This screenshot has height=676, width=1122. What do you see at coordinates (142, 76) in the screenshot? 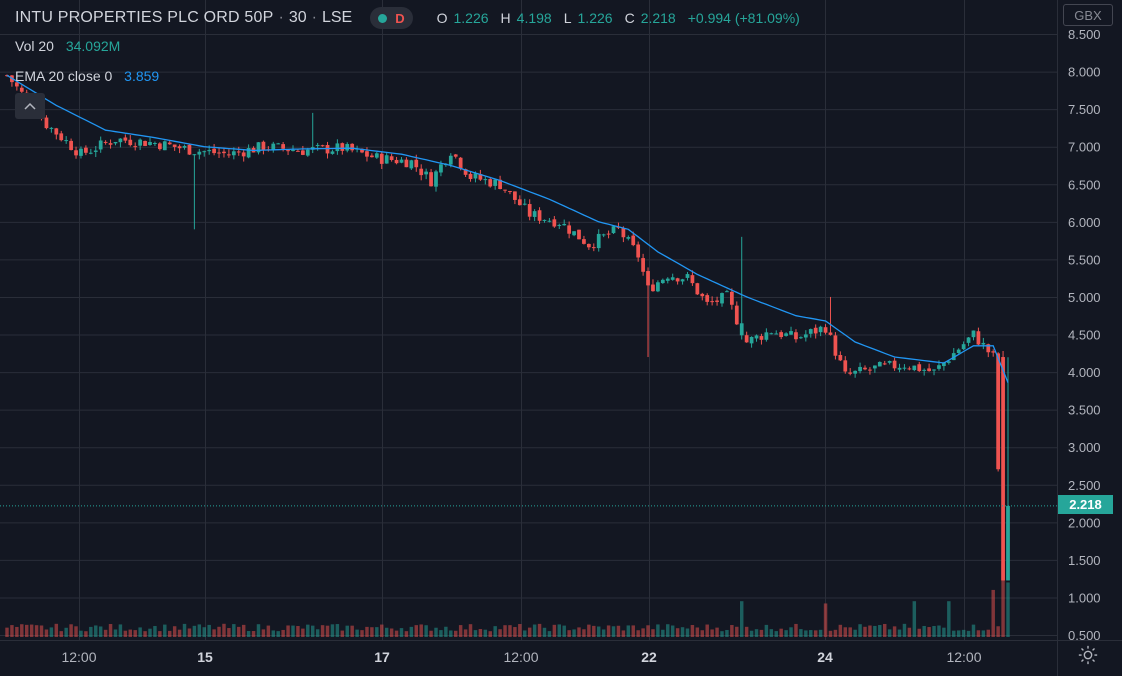
I see `ema-value: 3.859` at bounding box center [142, 76].